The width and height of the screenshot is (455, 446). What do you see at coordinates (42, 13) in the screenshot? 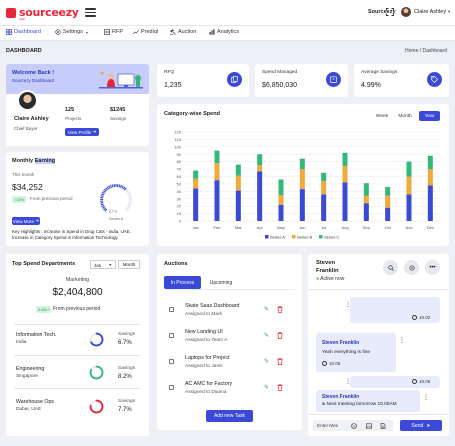
I see `brand-logo: sourceezy GEP` at bounding box center [42, 13].